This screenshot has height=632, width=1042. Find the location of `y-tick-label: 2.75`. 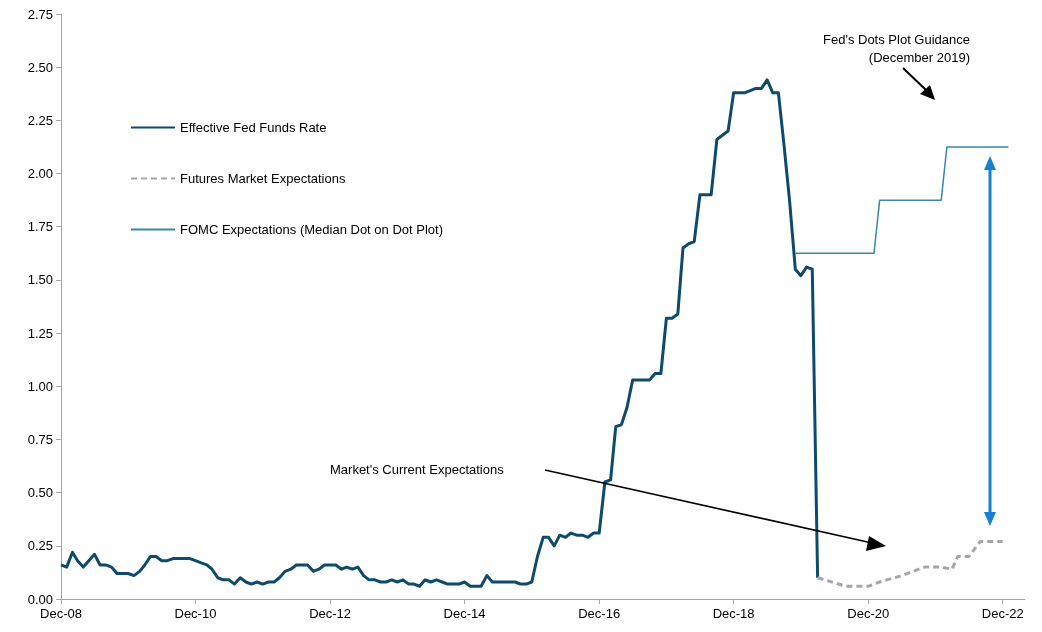

y-tick-label: 2.75 is located at coordinates (40, 14).